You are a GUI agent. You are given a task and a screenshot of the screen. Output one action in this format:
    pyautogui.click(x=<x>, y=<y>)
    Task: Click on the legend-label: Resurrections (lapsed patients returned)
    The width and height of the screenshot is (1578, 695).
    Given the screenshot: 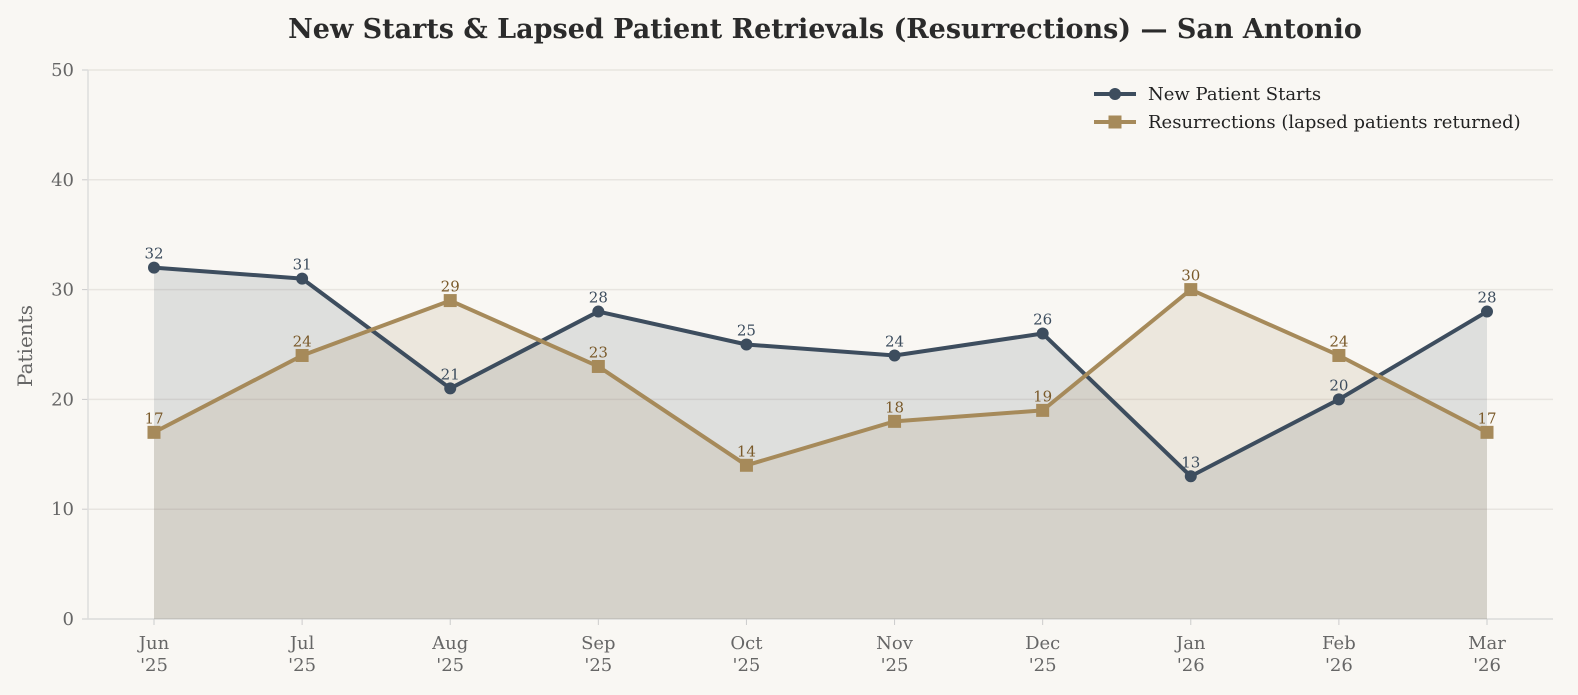 What is the action you would take?
    pyautogui.click(x=1334, y=122)
    